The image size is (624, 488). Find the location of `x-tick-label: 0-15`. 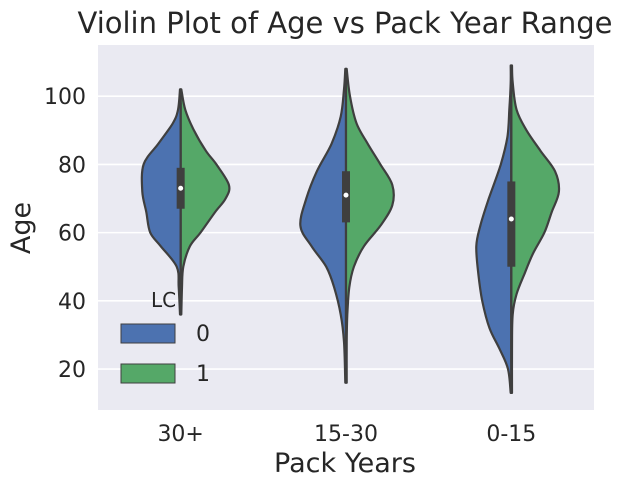

x-tick-label: 0-15 is located at coordinates (511, 434).